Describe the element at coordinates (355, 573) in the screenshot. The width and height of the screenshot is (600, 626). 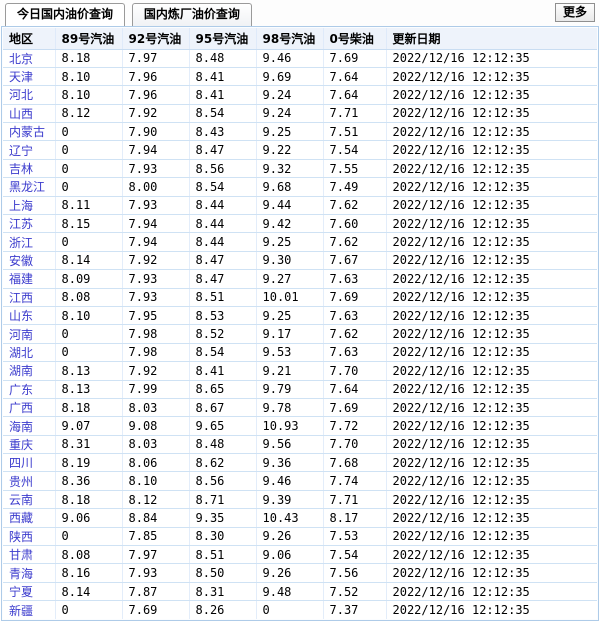
I see `price-cell: 7.56` at that location.